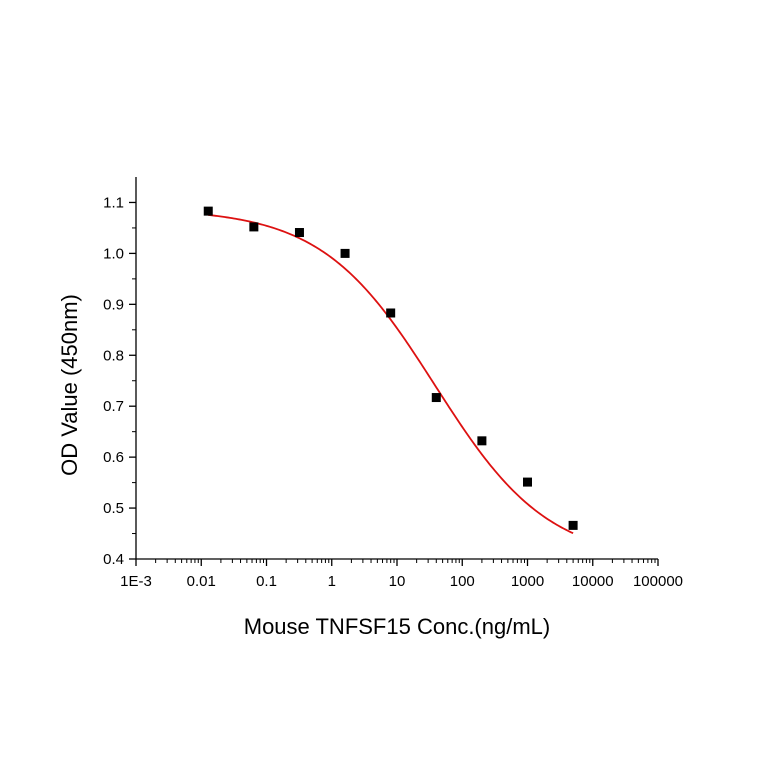  I want to click on x-tick-label: 0.01, so click(201, 581).